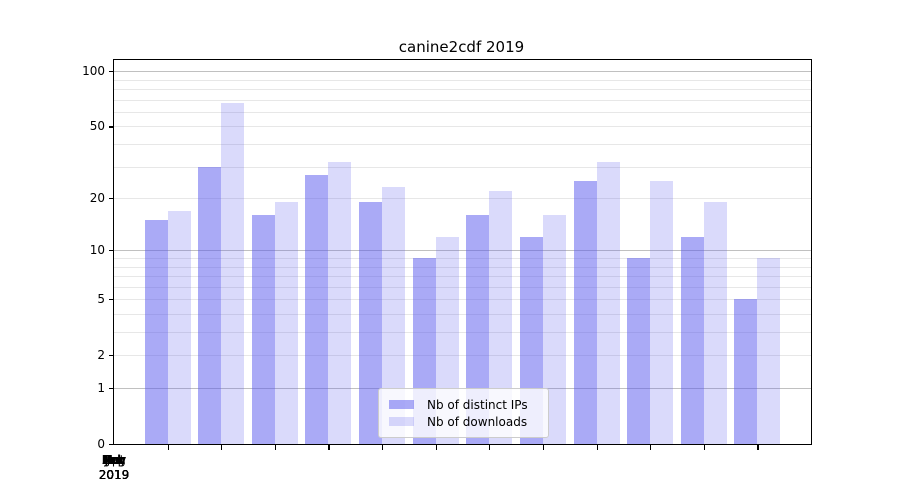  I want to click on bar-distinct-ips-nov, so click(692, 340).